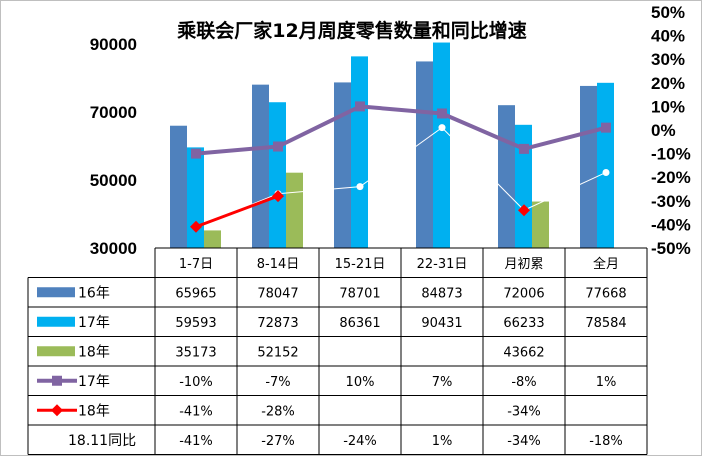 Image resolution: width=702 pixels, height=456 pixels. Describe the element at coordinates (671, 224) in the screenshot. I see `right-tick-label: -40%` at that location.